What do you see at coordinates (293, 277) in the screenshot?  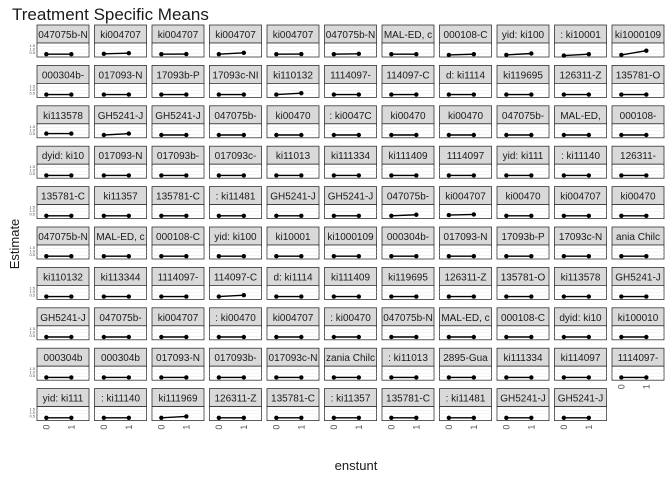 I see `facet-strip-label: d: ki1114` at bounding box center [293, 277].